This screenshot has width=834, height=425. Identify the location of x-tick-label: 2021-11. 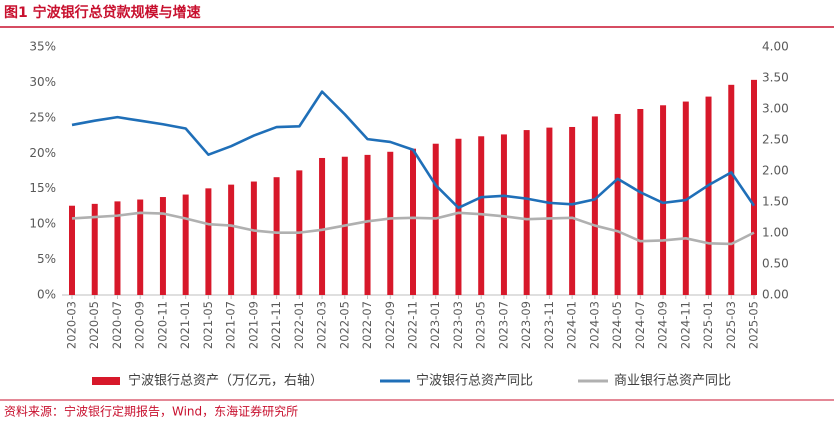
(276, 325).